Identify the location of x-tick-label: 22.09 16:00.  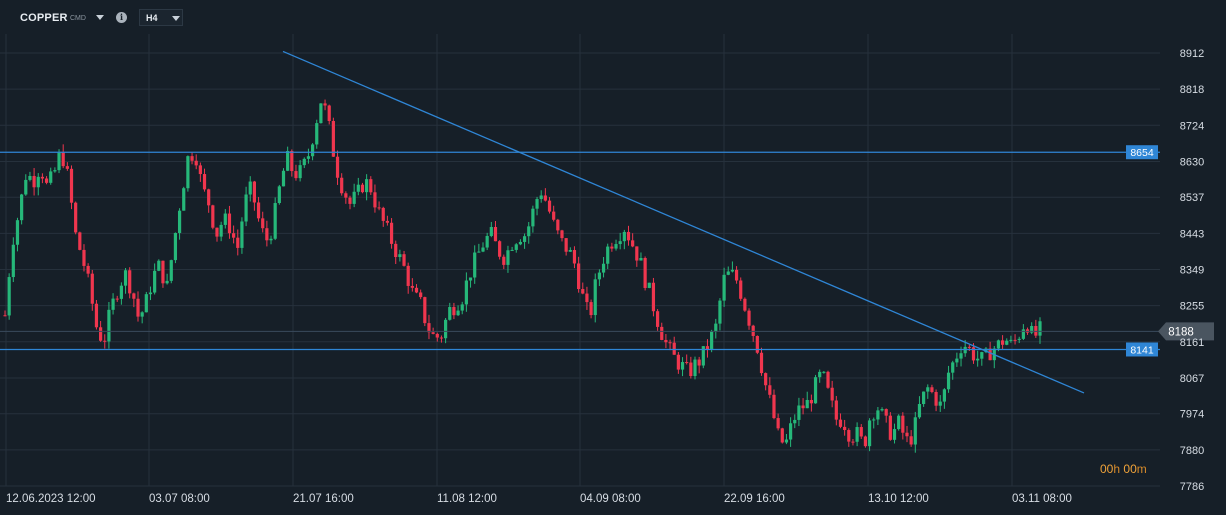
(754, 499).